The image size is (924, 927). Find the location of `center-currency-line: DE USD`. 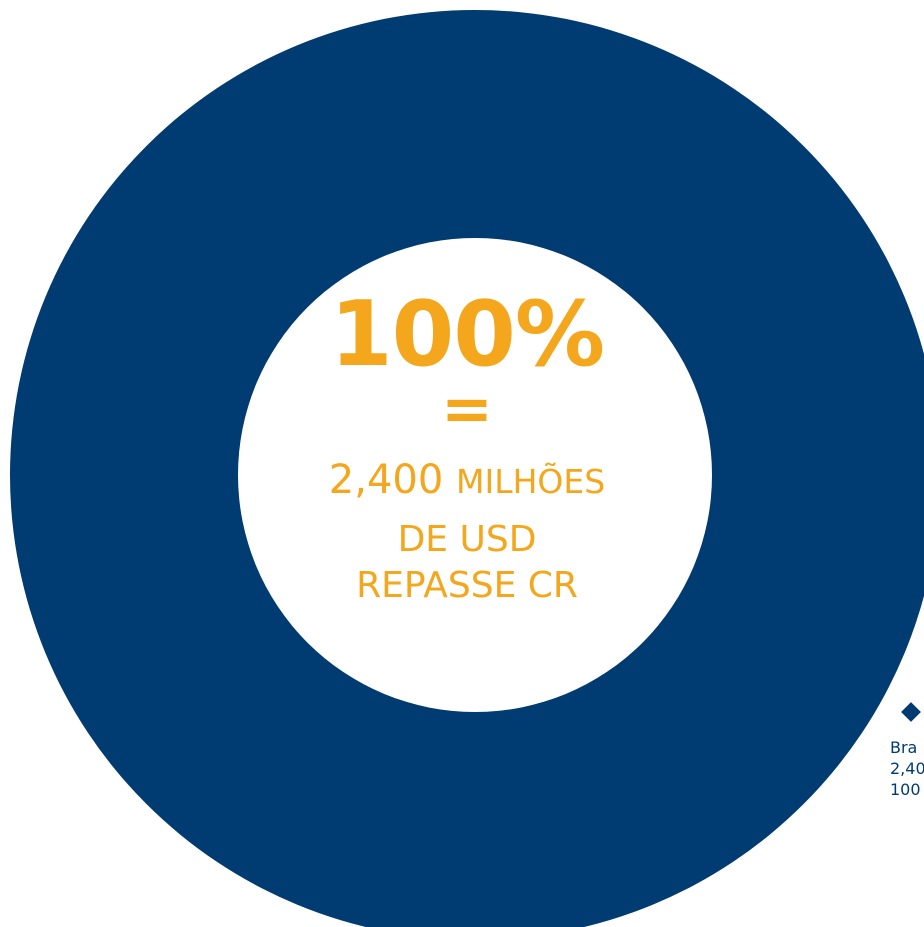

center-currency-line: DE USD is located at coordinates (467, 539).